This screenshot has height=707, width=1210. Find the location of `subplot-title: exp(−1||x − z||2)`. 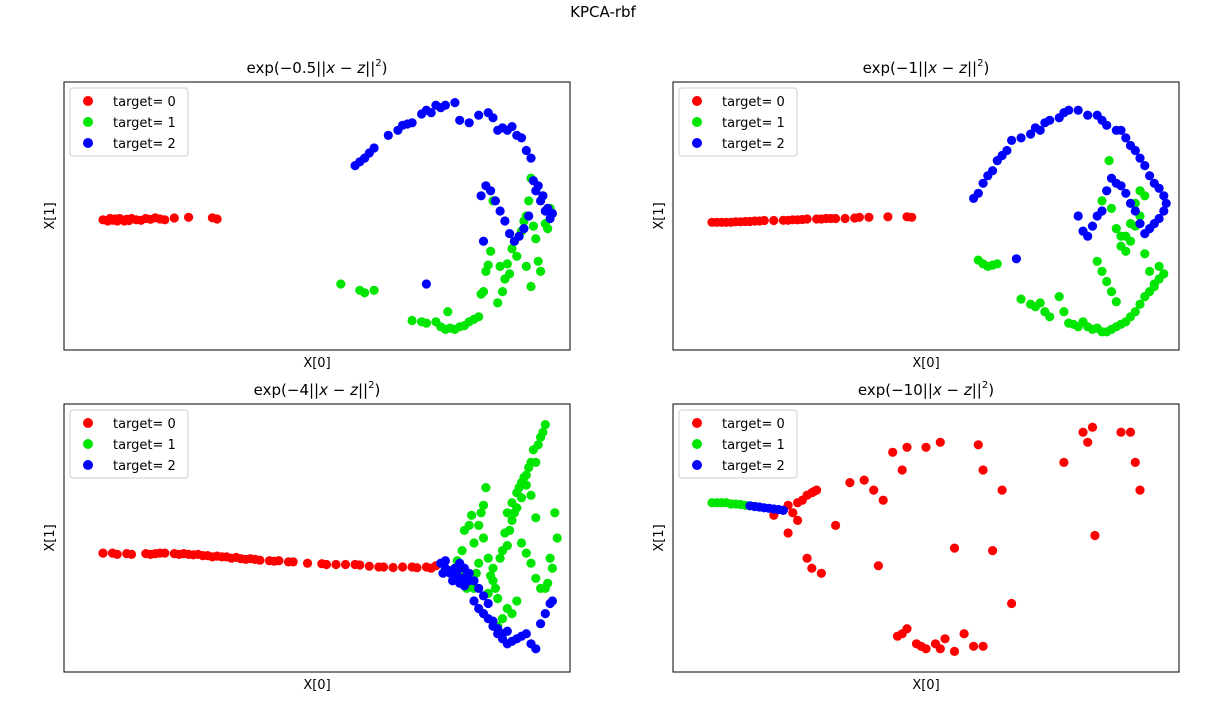

subplot-title: exp(−1||x − z||2) is located at coordinates (926, 67).